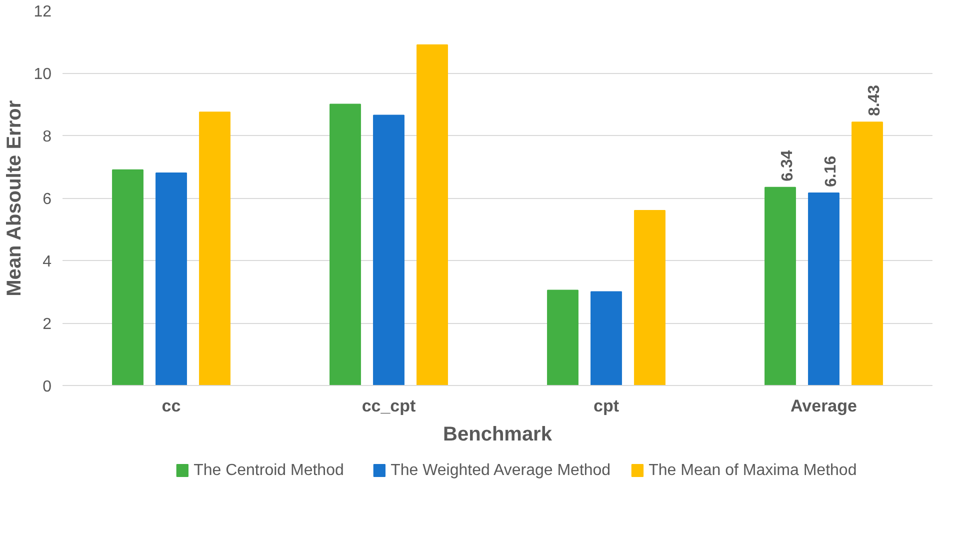 This screenshot has height=539, width=974. Describe the element at coordinates (47, 137) in the screenshot. I see `y-tick-label: 8` at that location.